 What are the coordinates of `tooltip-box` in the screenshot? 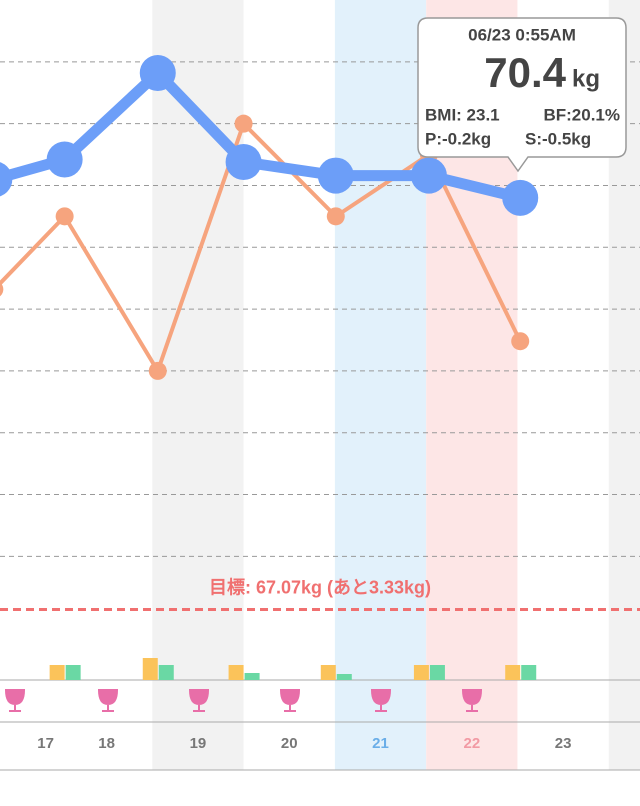 It's located at (522, 95).